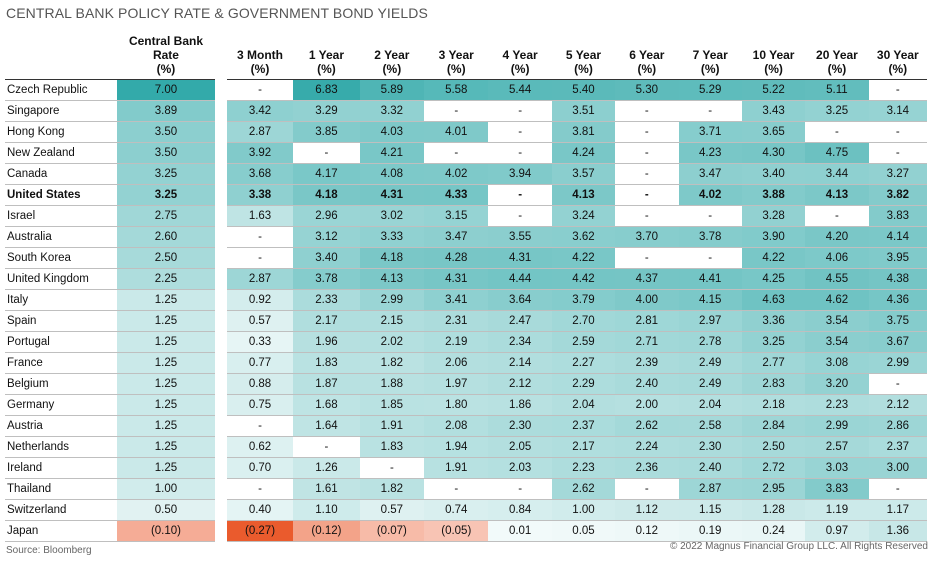 The height and width of the screenshot is (564, 936). Describe the element at coordinates (583, 216) in the screenshot. I see `value-cell: 3.24` at that location.